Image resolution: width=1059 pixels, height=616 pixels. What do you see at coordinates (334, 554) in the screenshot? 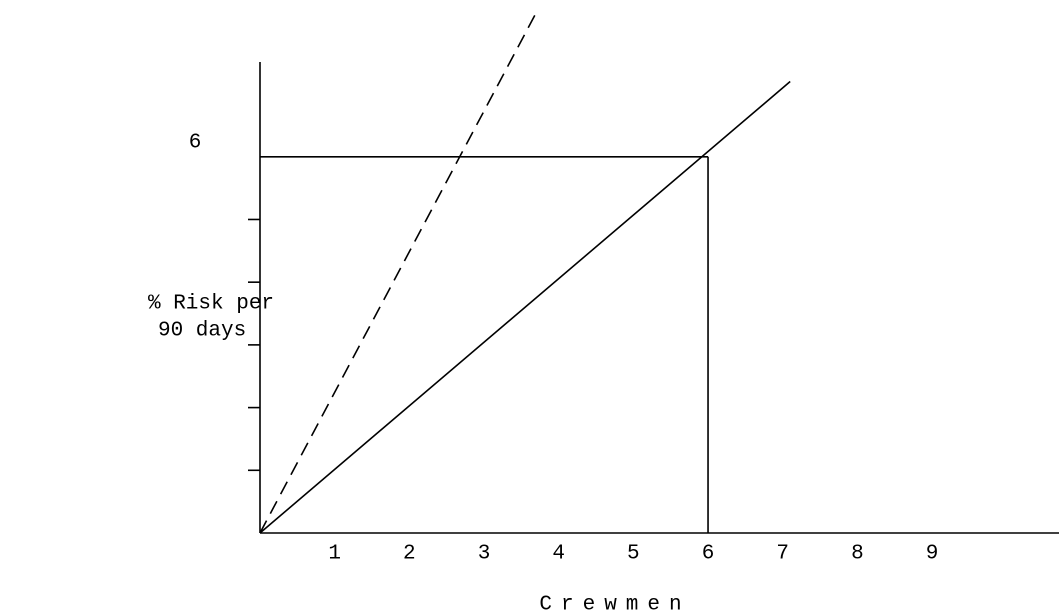
I see `x-tick-label: 1` at bounding box center [334, 554].